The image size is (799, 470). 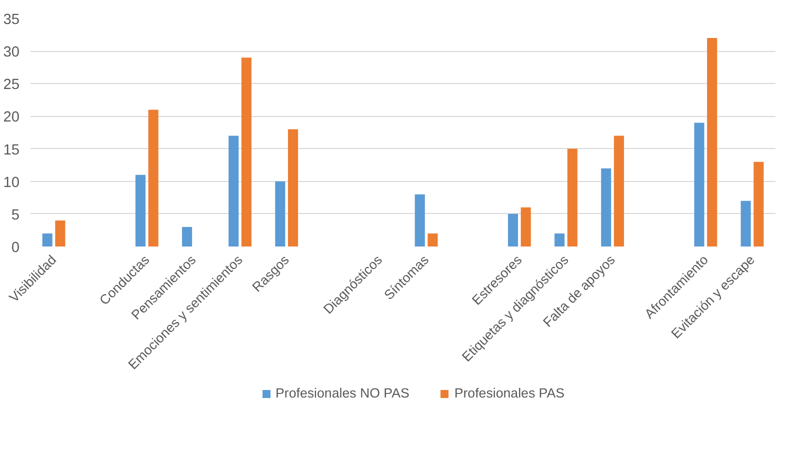 What do you see at coordinates (343, 393) in the screenshot?
I see `legend-label: Profesionales NO PAS` at bounding box center [343, 393].